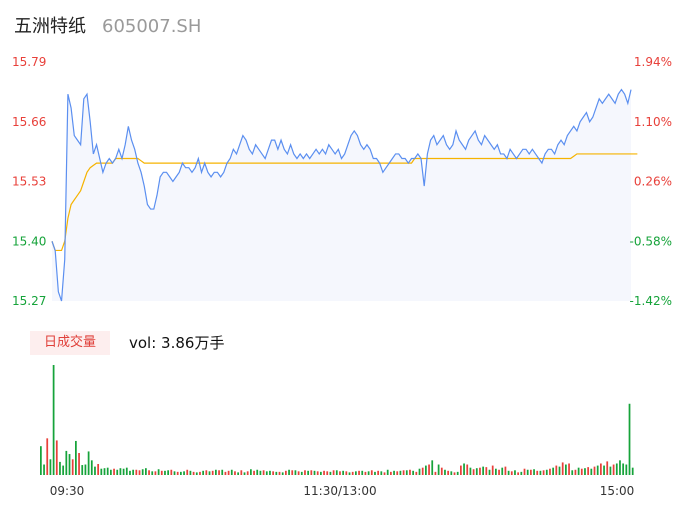  I want to click on volume-summary: vol: 3.86万手, so click(177, 343).